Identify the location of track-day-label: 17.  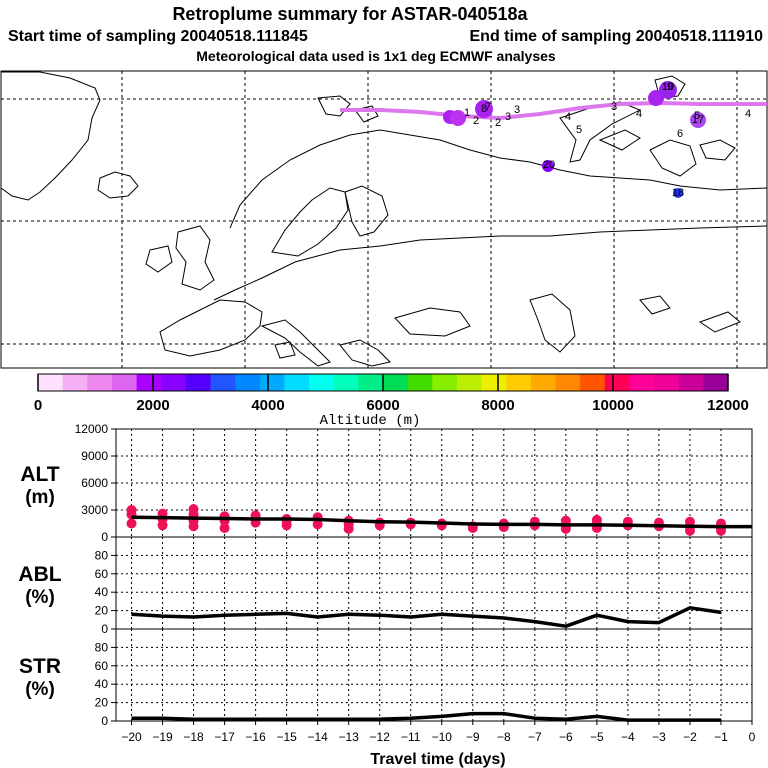
(698, 120).